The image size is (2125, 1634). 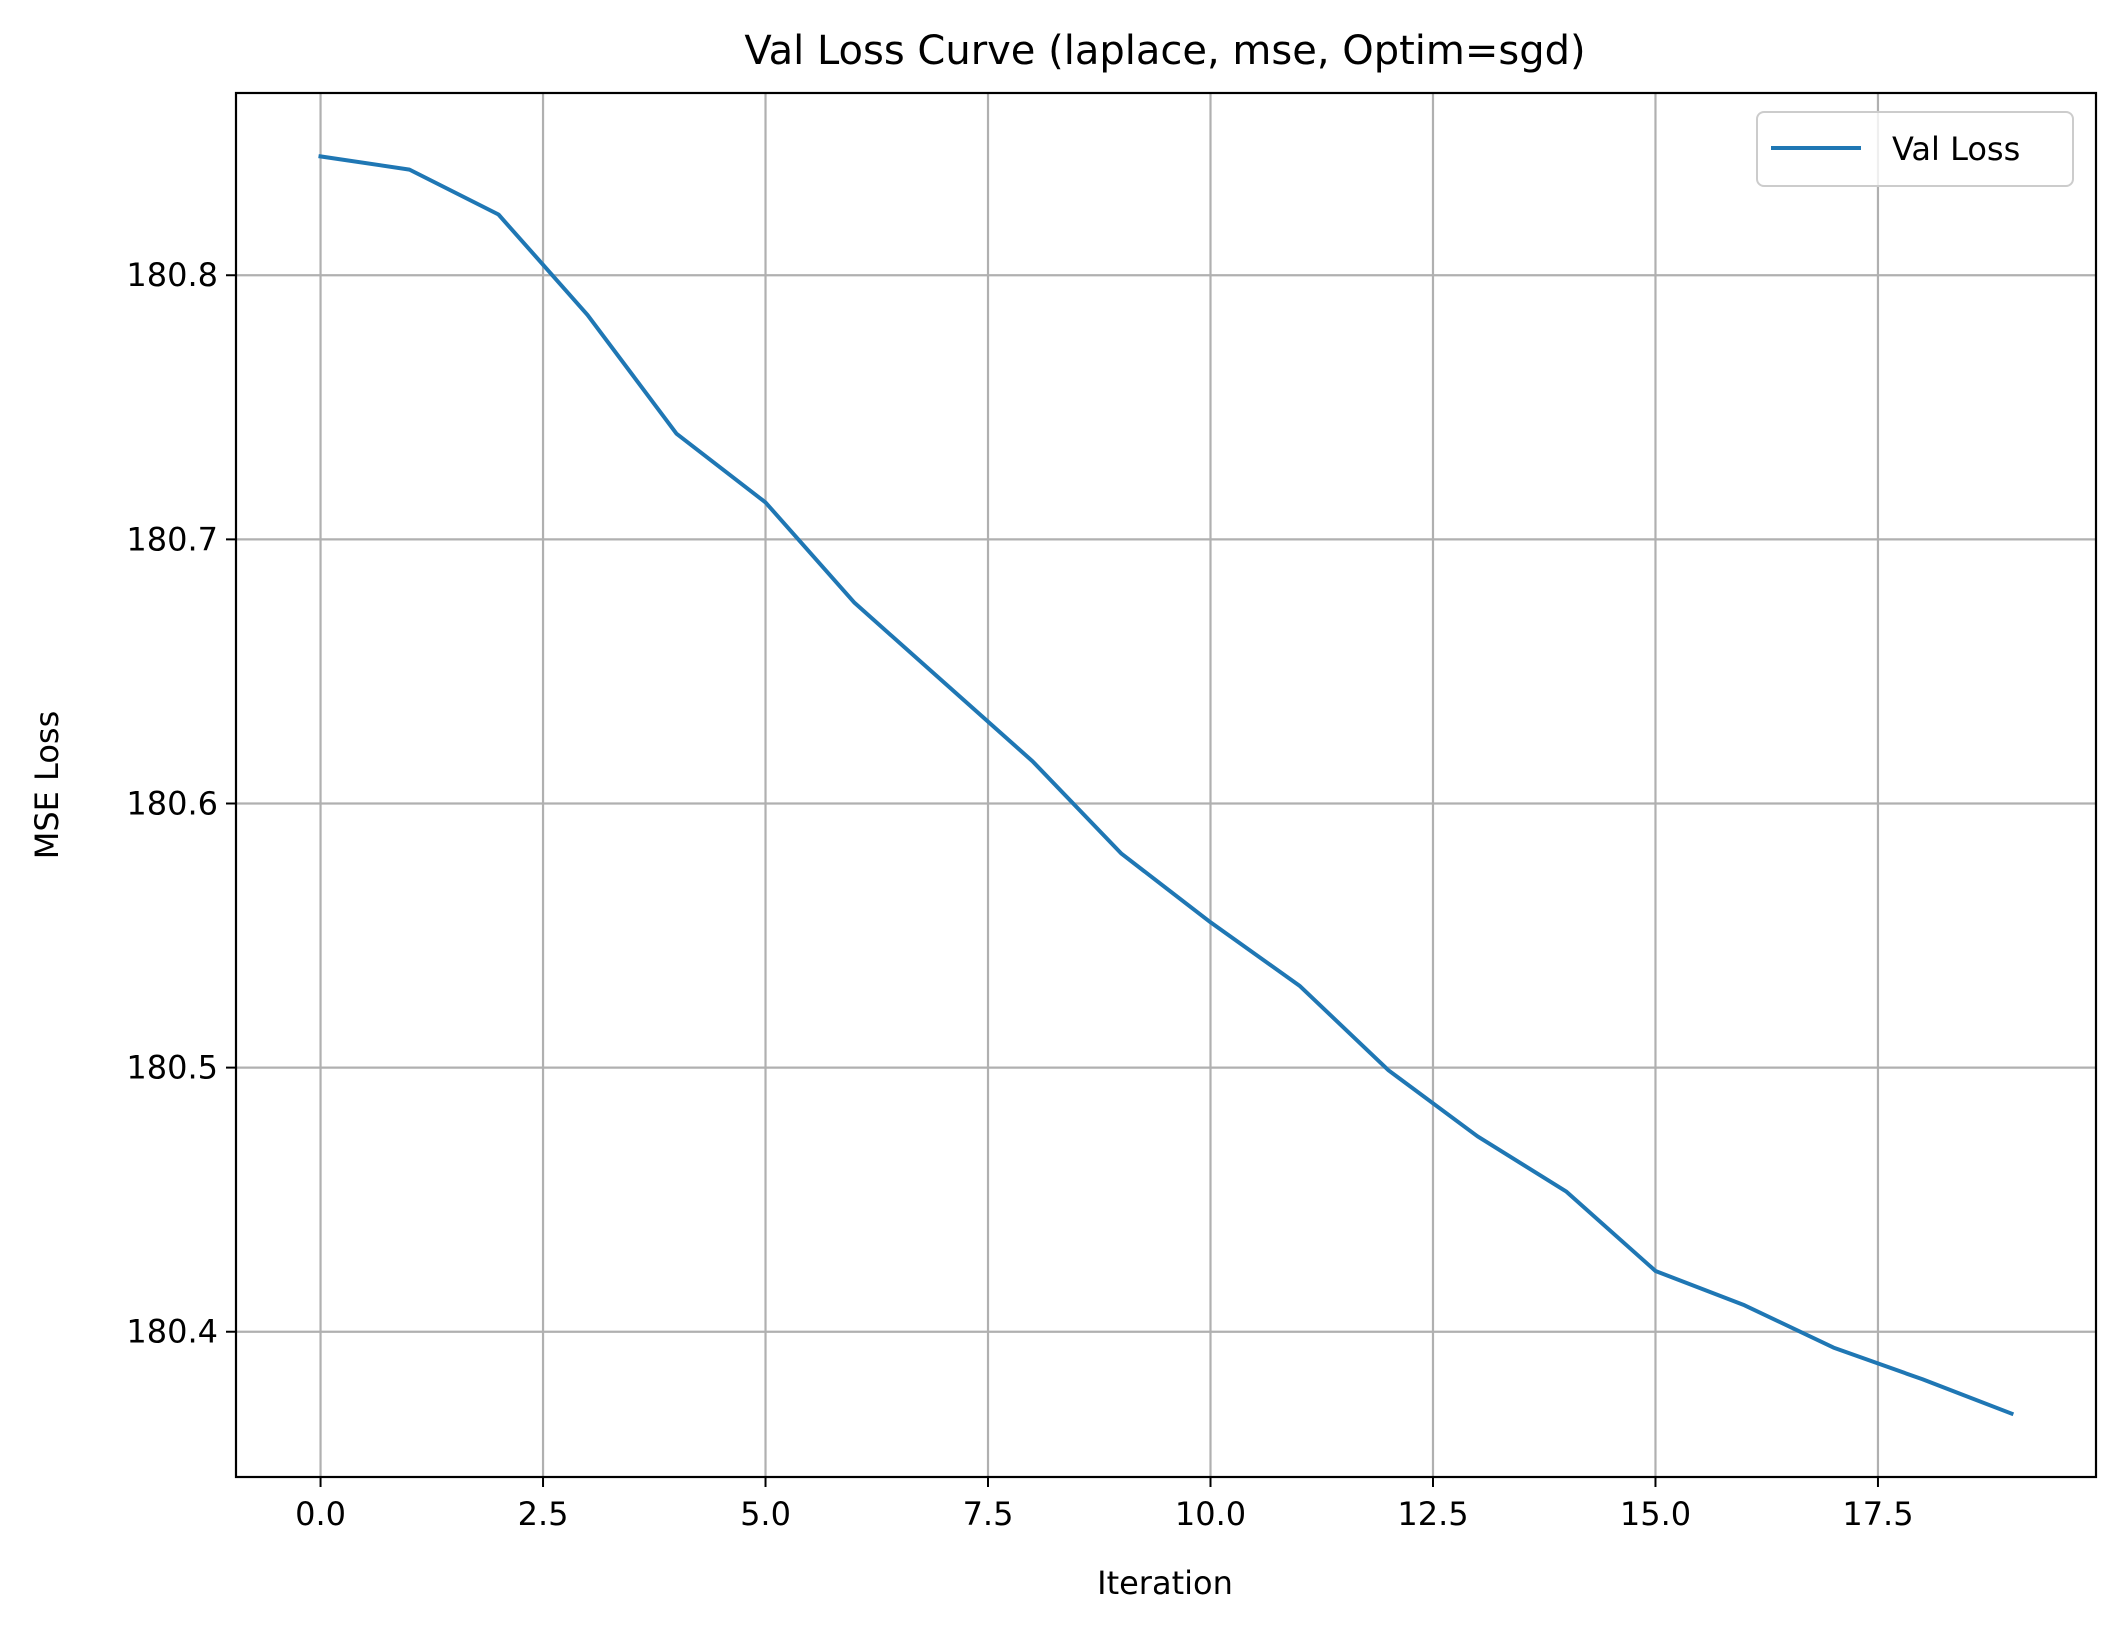 What do you see at coordinates (1655, 1514) in the screenshot?
I see `x-tick-label: 15.0` at bounding box center [1655, 1514].